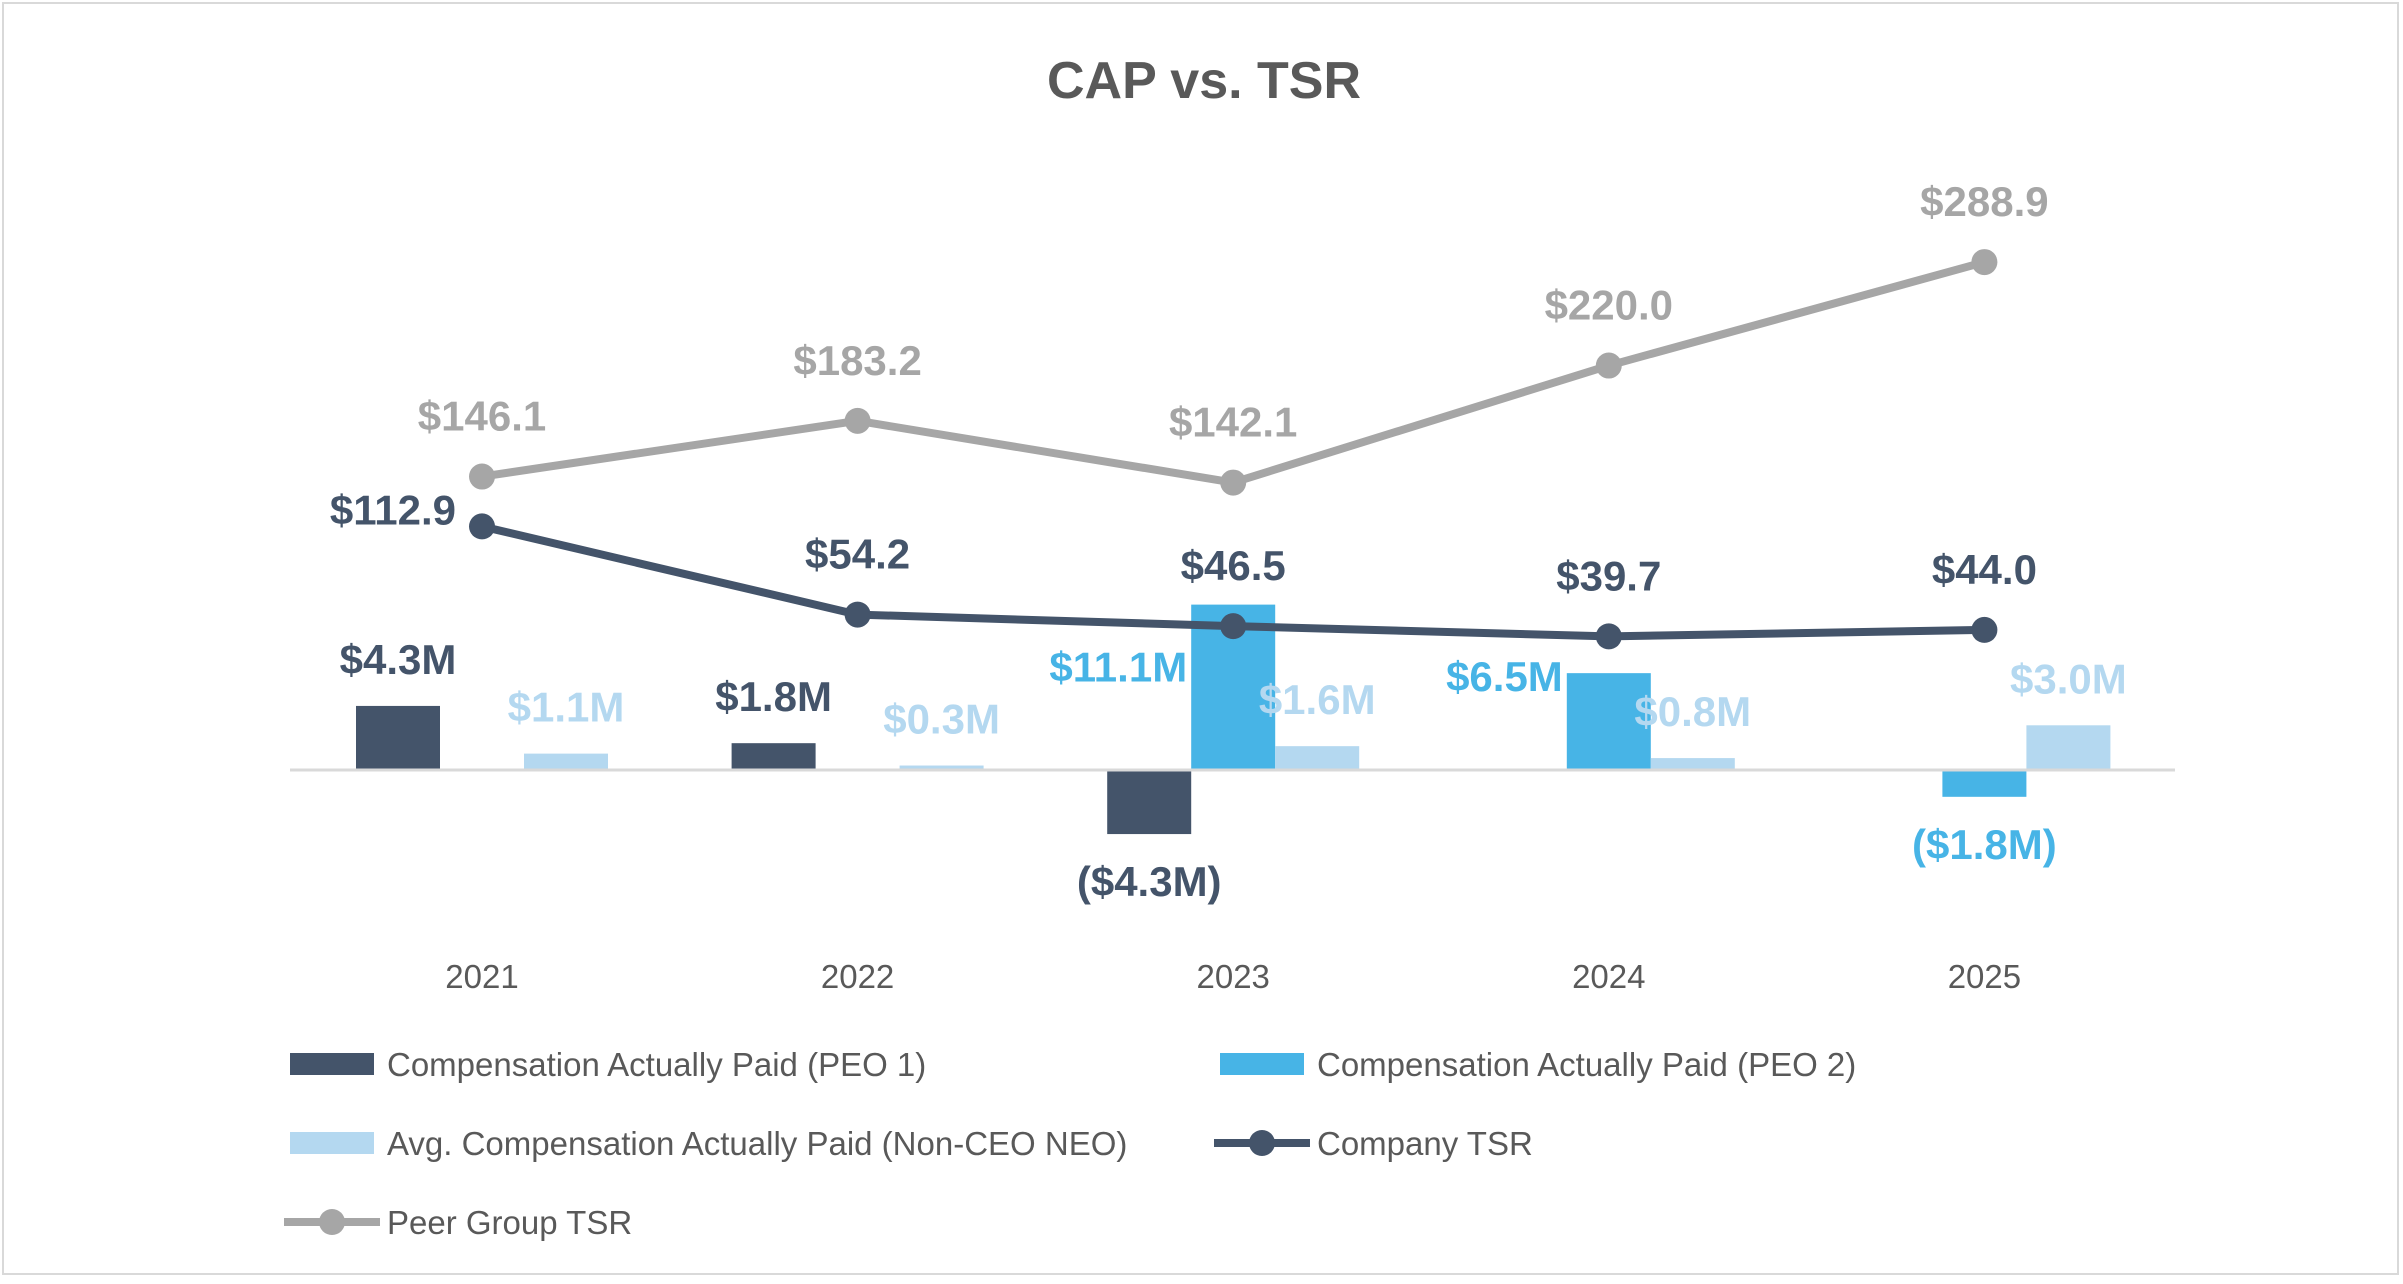 Image resolution: width=2403 pixels, height=1284 pixels. What do you see at coordinates (1425, 1143) in the screenshot?
I see `legend-label: Company TSR` at bounding box center [1425, 1143].